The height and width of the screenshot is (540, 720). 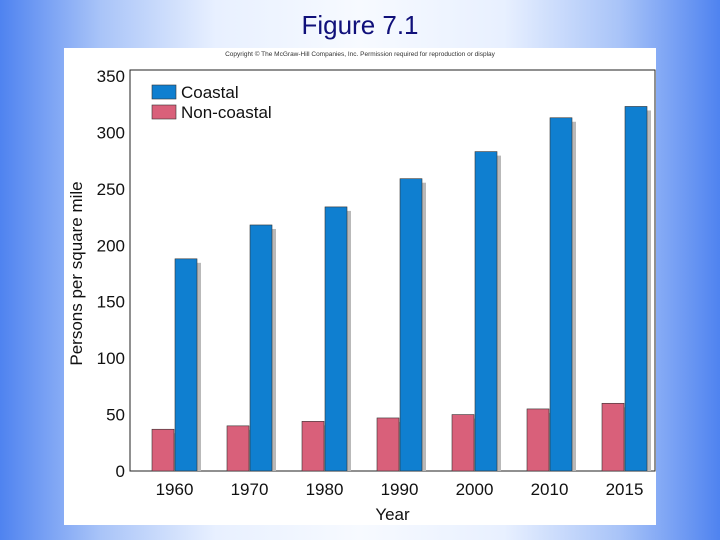 I want to click on bar-non-coastal-1990, so click(x=388, y=444).